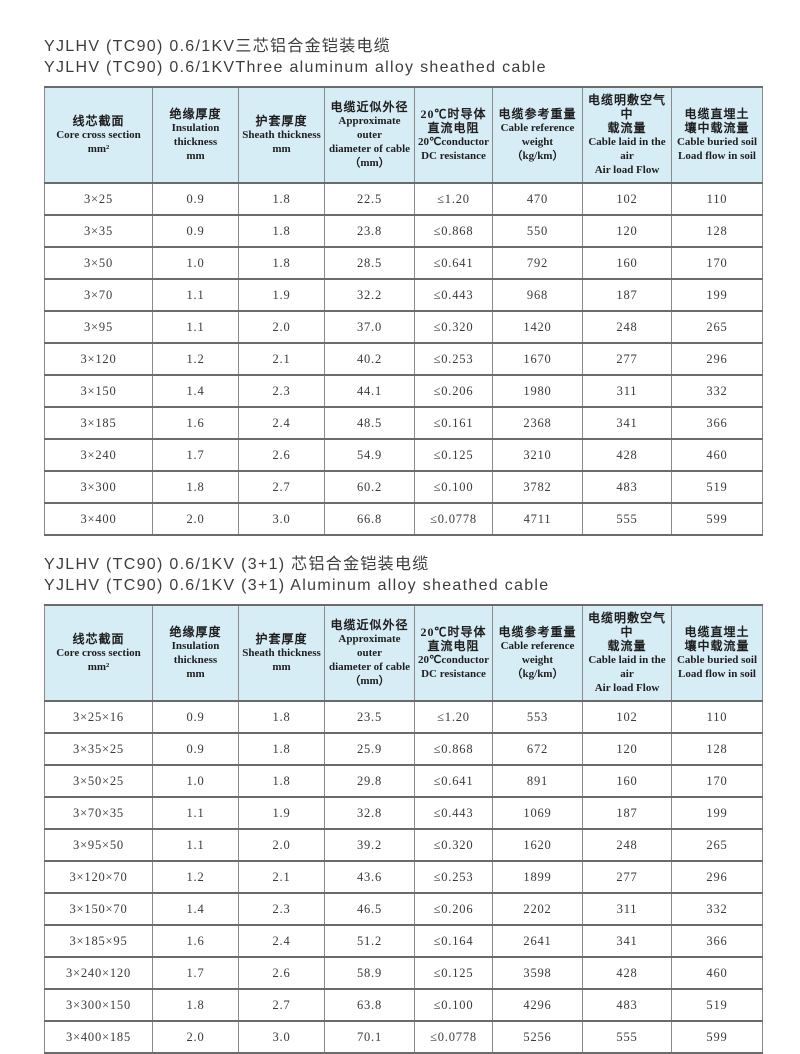 Image resolution: width=800 pixels, height=1054 pixels. Describe the element at coordinates (369, 1037) in the screenshot. I see `table-cell: 70.1` at that location.